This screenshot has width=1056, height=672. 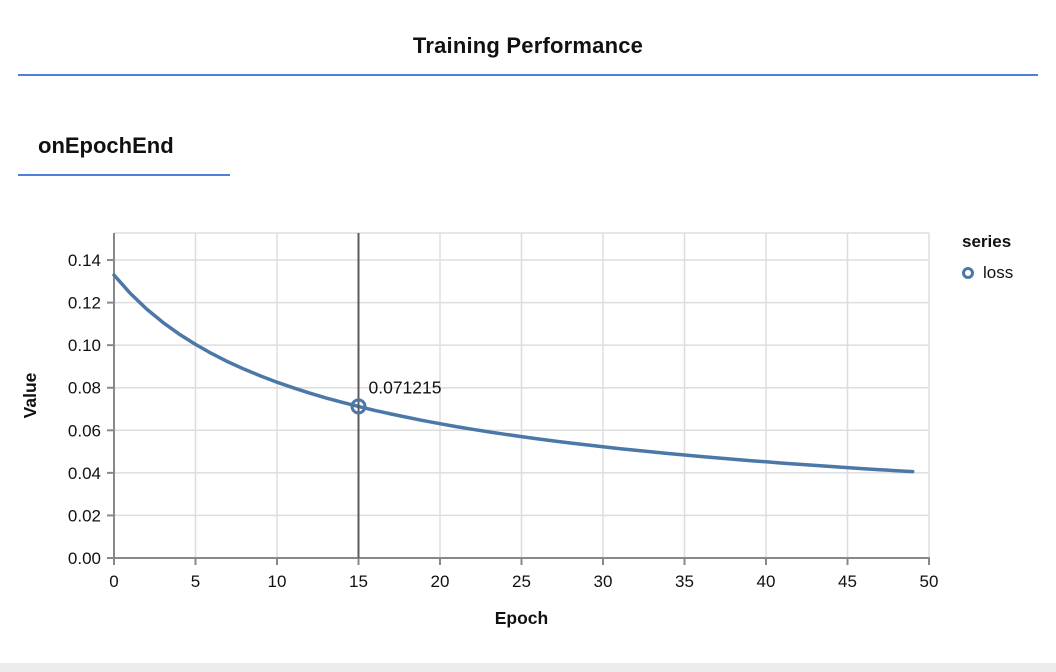 I want to click on x-tick-label: 30, so click(x=603, y=581).